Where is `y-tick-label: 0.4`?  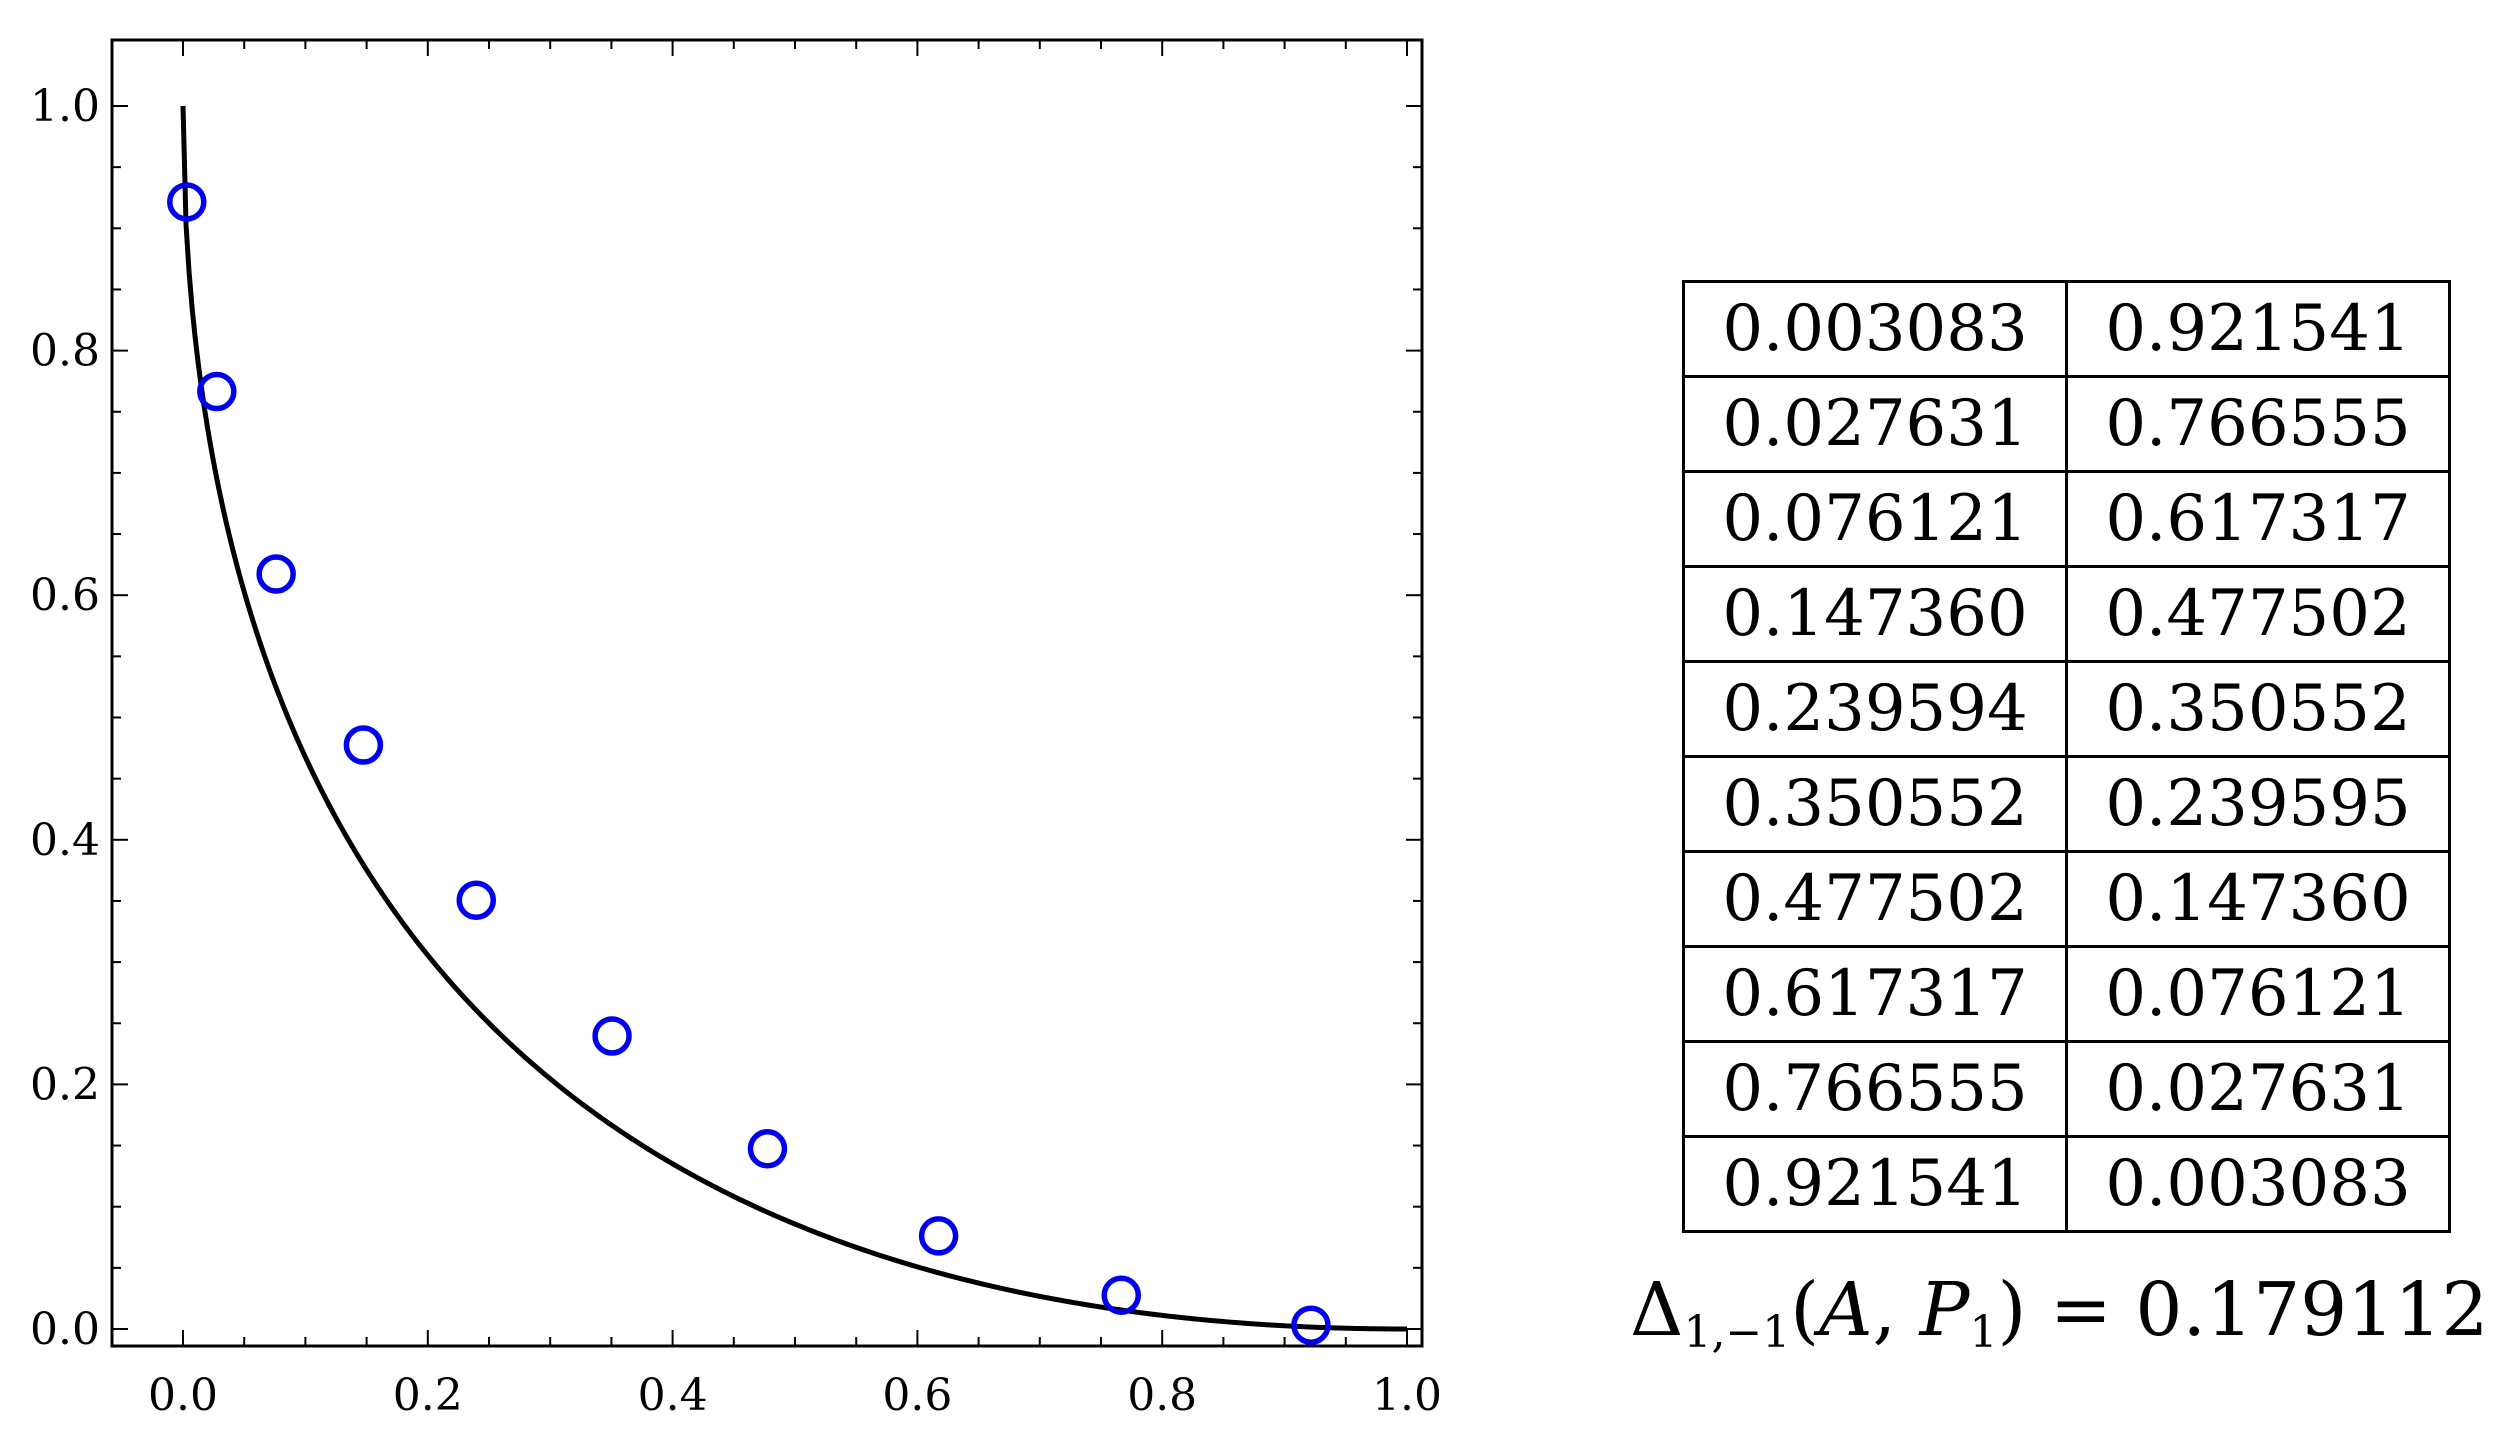 y-tick-label: 0.4 is located at coordinates (65, 840).